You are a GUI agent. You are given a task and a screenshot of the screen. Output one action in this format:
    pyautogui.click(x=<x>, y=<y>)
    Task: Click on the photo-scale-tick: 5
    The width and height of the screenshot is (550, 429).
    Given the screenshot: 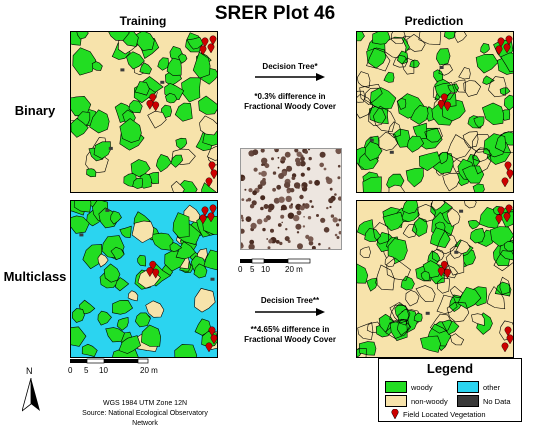 What is the action you would take?
    pyautogui.click(x=252, y=269)
    